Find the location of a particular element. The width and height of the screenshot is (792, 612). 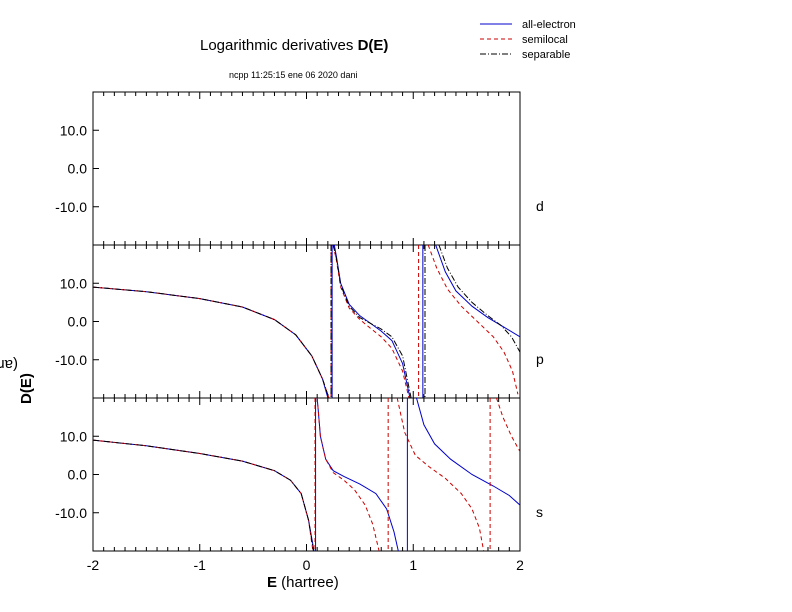

chart-title-text: Logarithmic derivatives is located at coordinates (279, 45).